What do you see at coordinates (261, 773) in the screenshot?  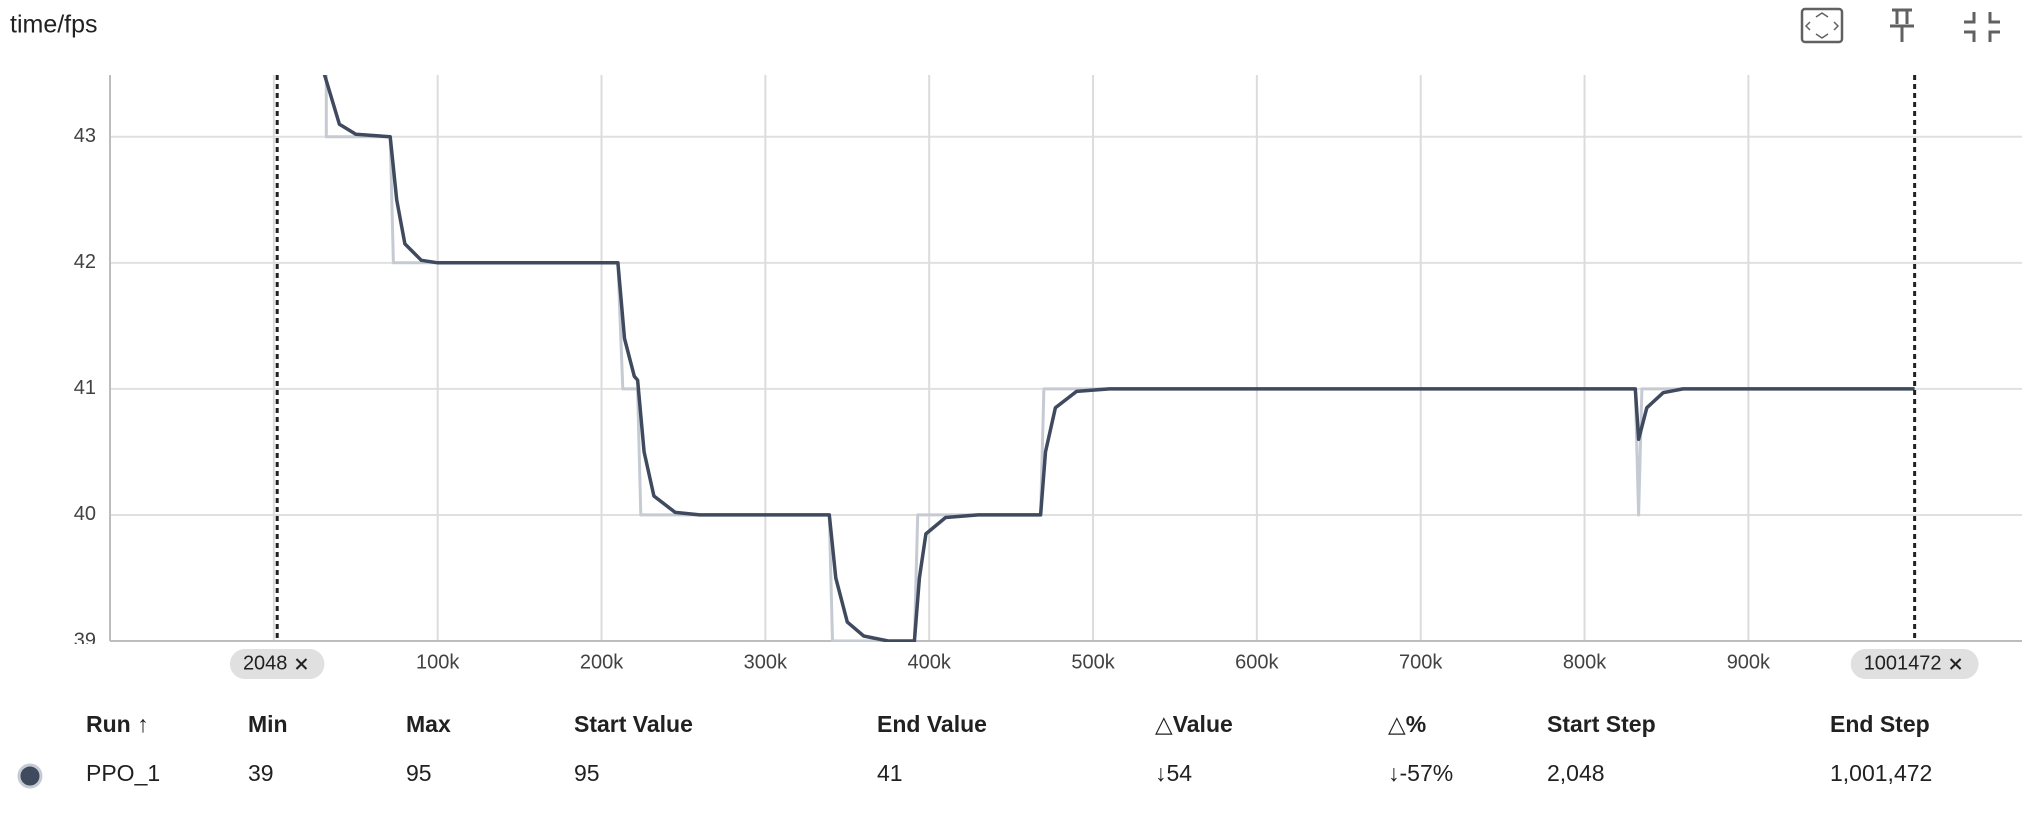 I see `table-cell: 39` at bounding box center [261, 773].